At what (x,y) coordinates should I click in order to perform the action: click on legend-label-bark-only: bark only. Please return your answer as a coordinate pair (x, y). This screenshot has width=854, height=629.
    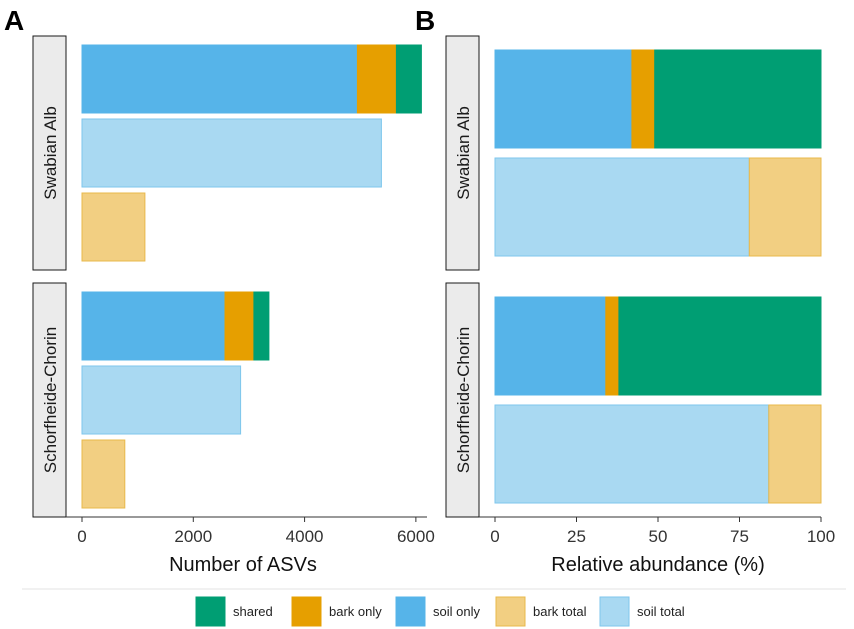
    Looking at the image, I should click on (355, 611).